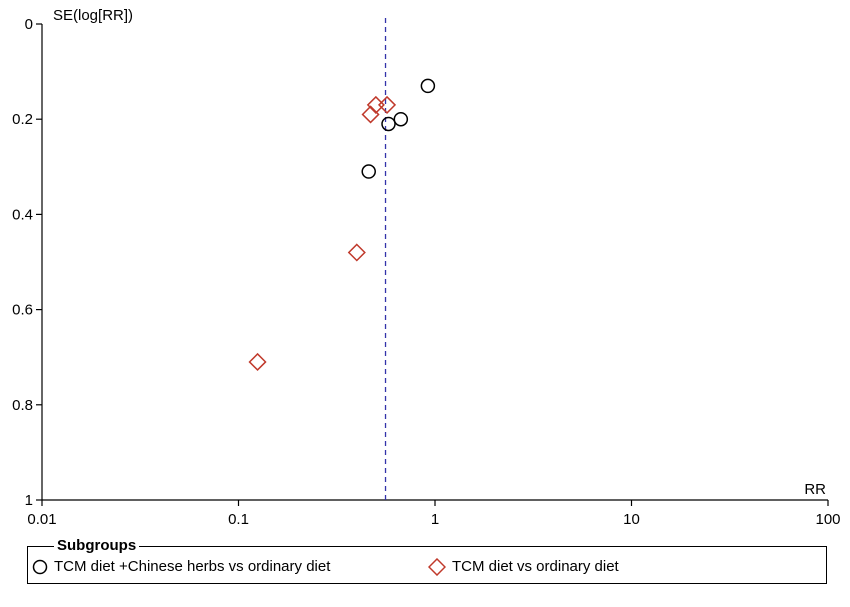 The image size is (850, 607). Describe the element at coordinates (29, 24) in the screenshot. I see `y-tick-label: 0` at that location.